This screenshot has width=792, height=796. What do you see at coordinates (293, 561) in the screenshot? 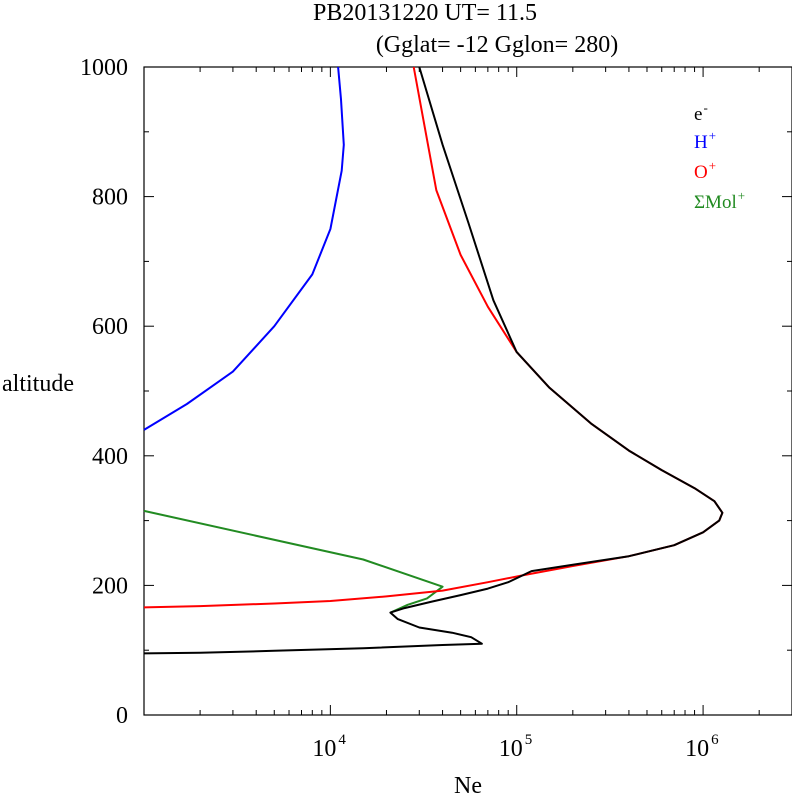
I see `series-line-sum-mol` at bounding box center [293, 561].